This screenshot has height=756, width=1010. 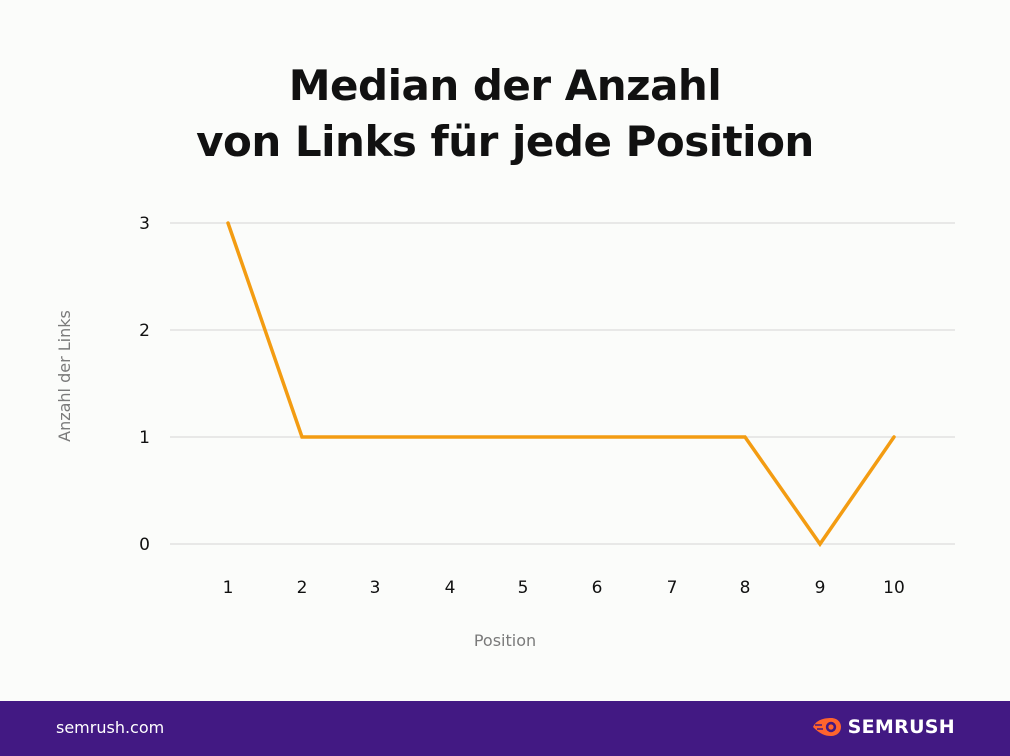 I want to click on footer-bar: semrush.com SEMRUSH, so click(x=505, y=728).